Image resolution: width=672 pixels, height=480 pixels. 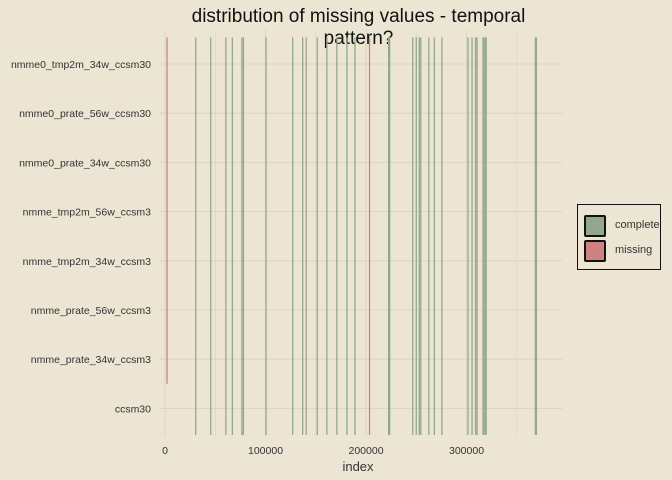 What do you see at coordinates (595, 226) in the screenshot?
I see `legend-key-complete` at bounding box center [595, 226].